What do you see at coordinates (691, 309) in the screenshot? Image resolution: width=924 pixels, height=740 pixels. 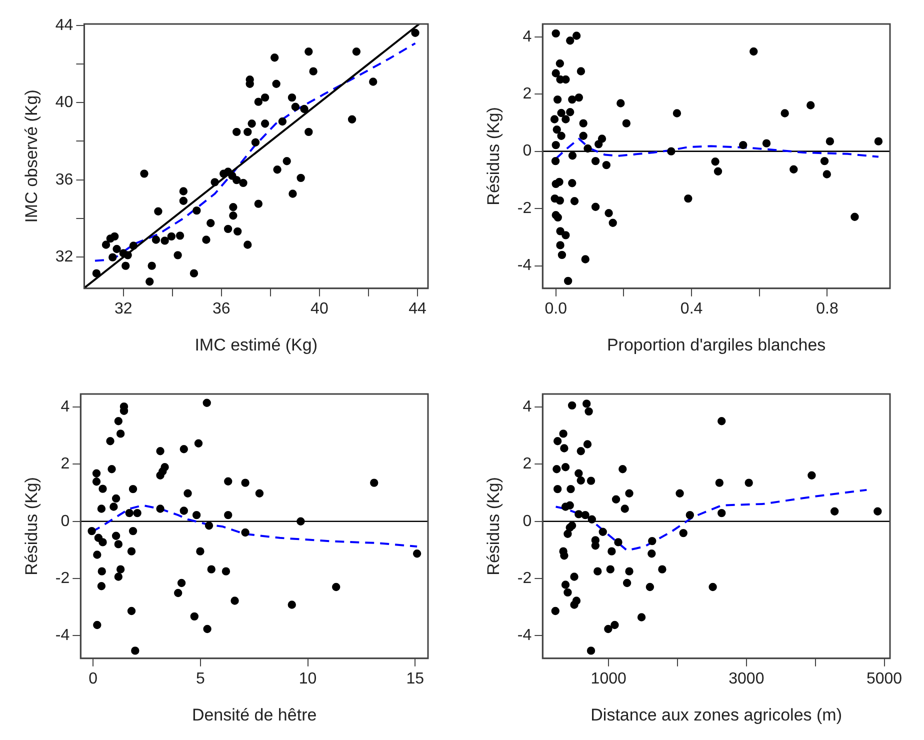 I see `x-tick-label: 0.4` at bounding box center [691, 309].